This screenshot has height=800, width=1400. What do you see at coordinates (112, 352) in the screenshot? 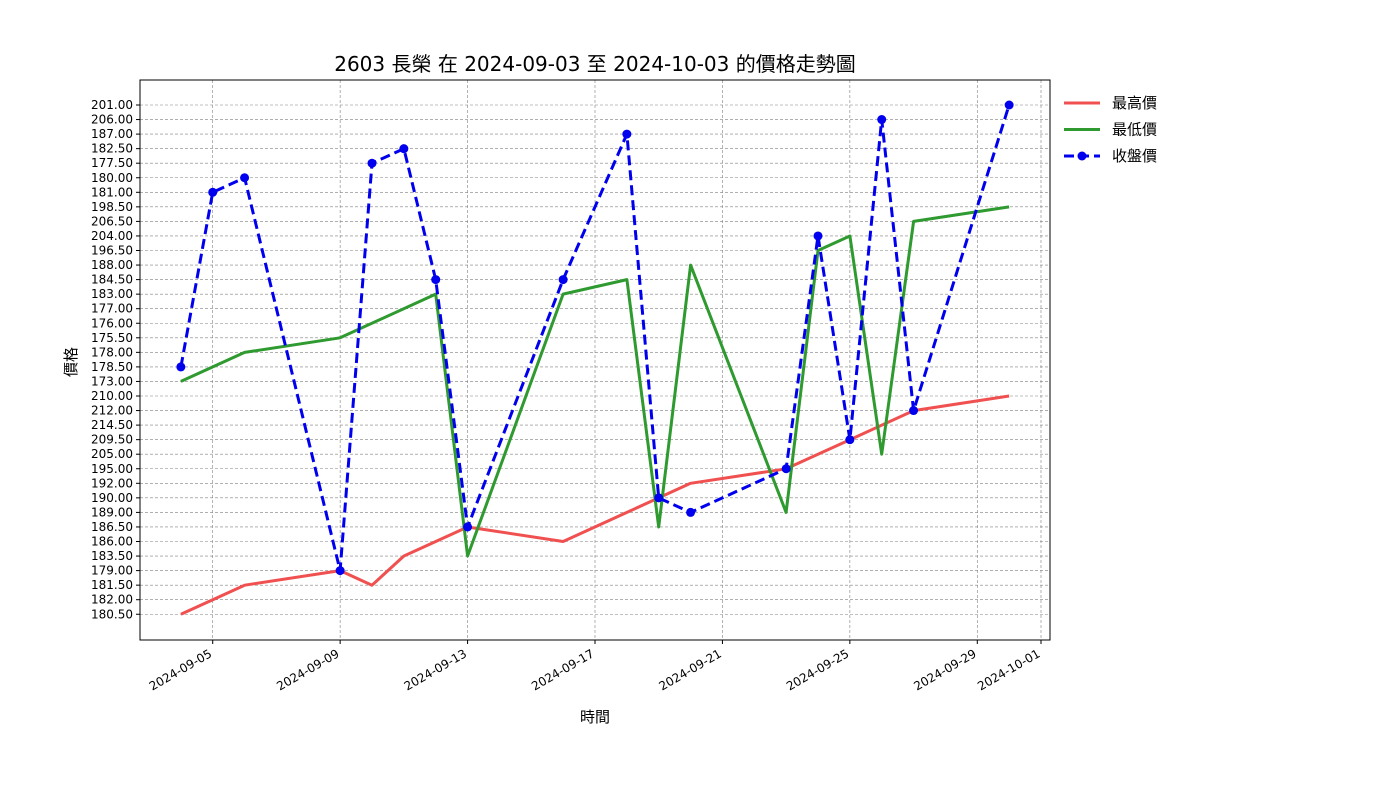
I see `y-tick-label: 178.00` at bounding box center [112, 352].